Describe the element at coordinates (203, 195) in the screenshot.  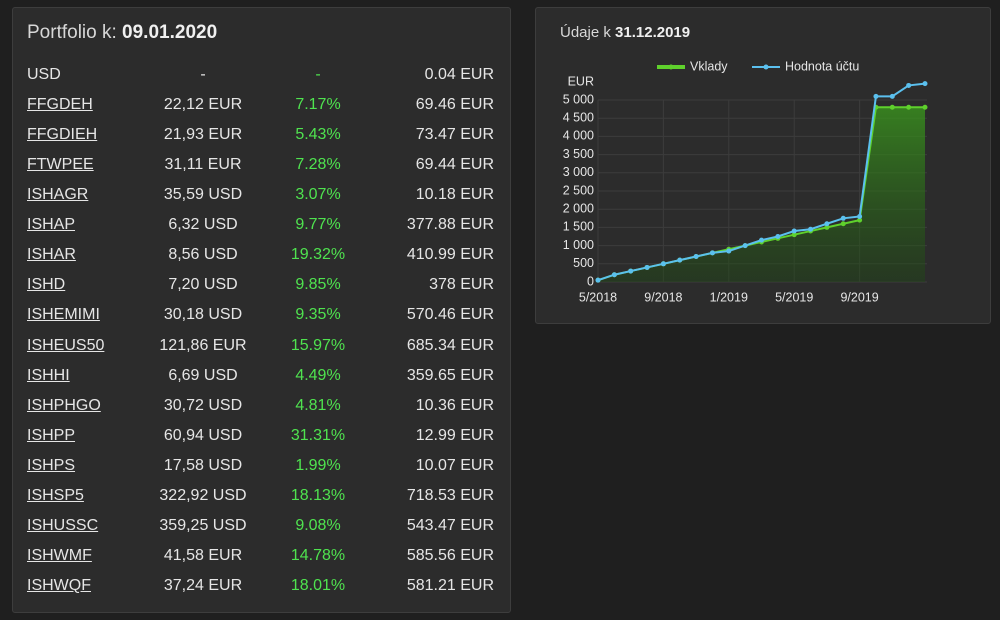
I see `price: 35,59 USD` at that location.